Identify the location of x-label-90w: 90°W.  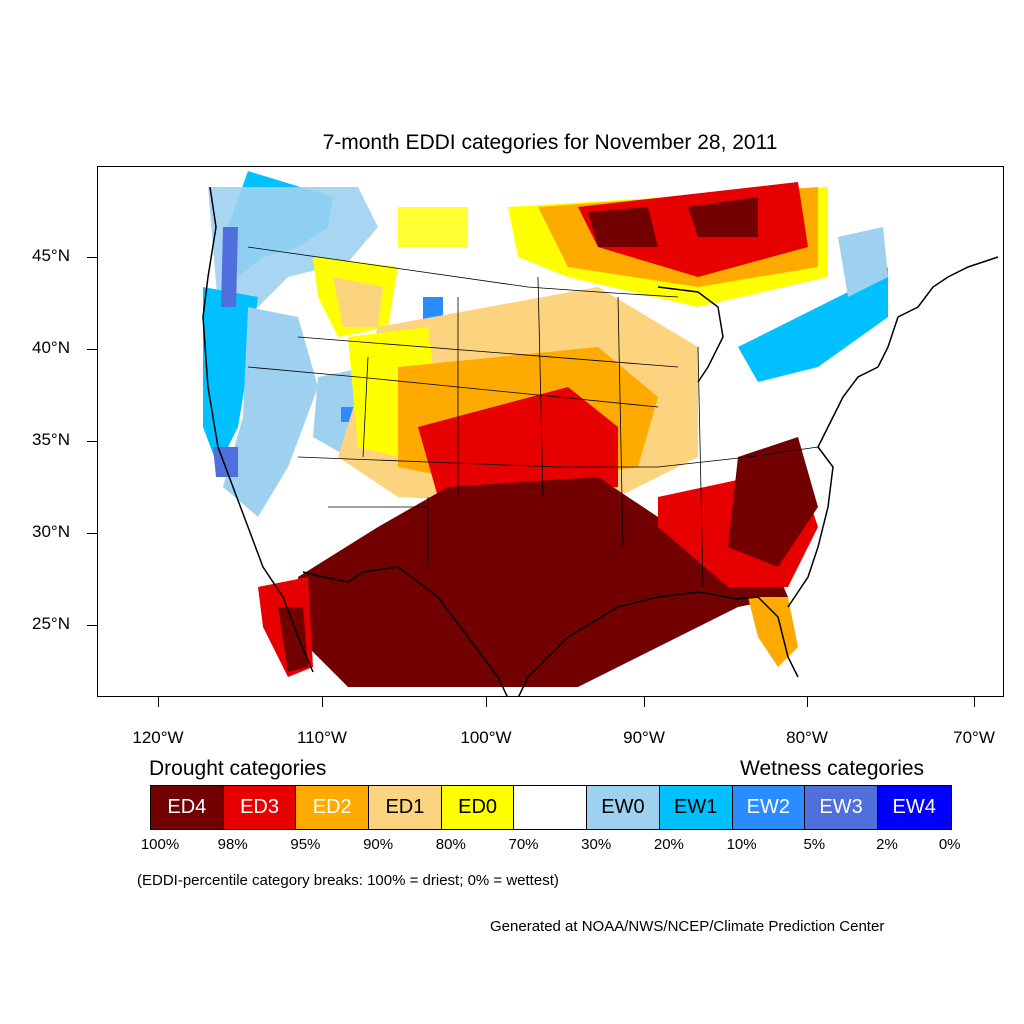
(644, 737).